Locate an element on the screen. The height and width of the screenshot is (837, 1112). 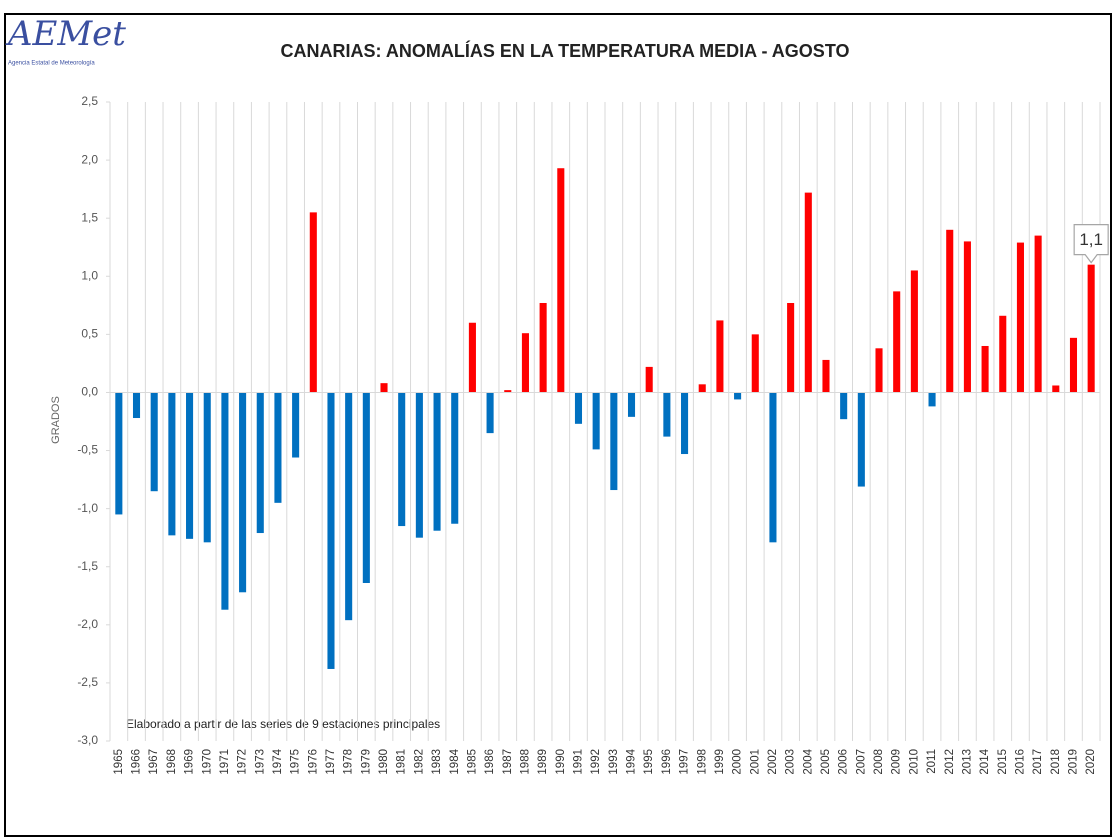
y-tick-label: 2,5 is located at coordinates (89, 101).